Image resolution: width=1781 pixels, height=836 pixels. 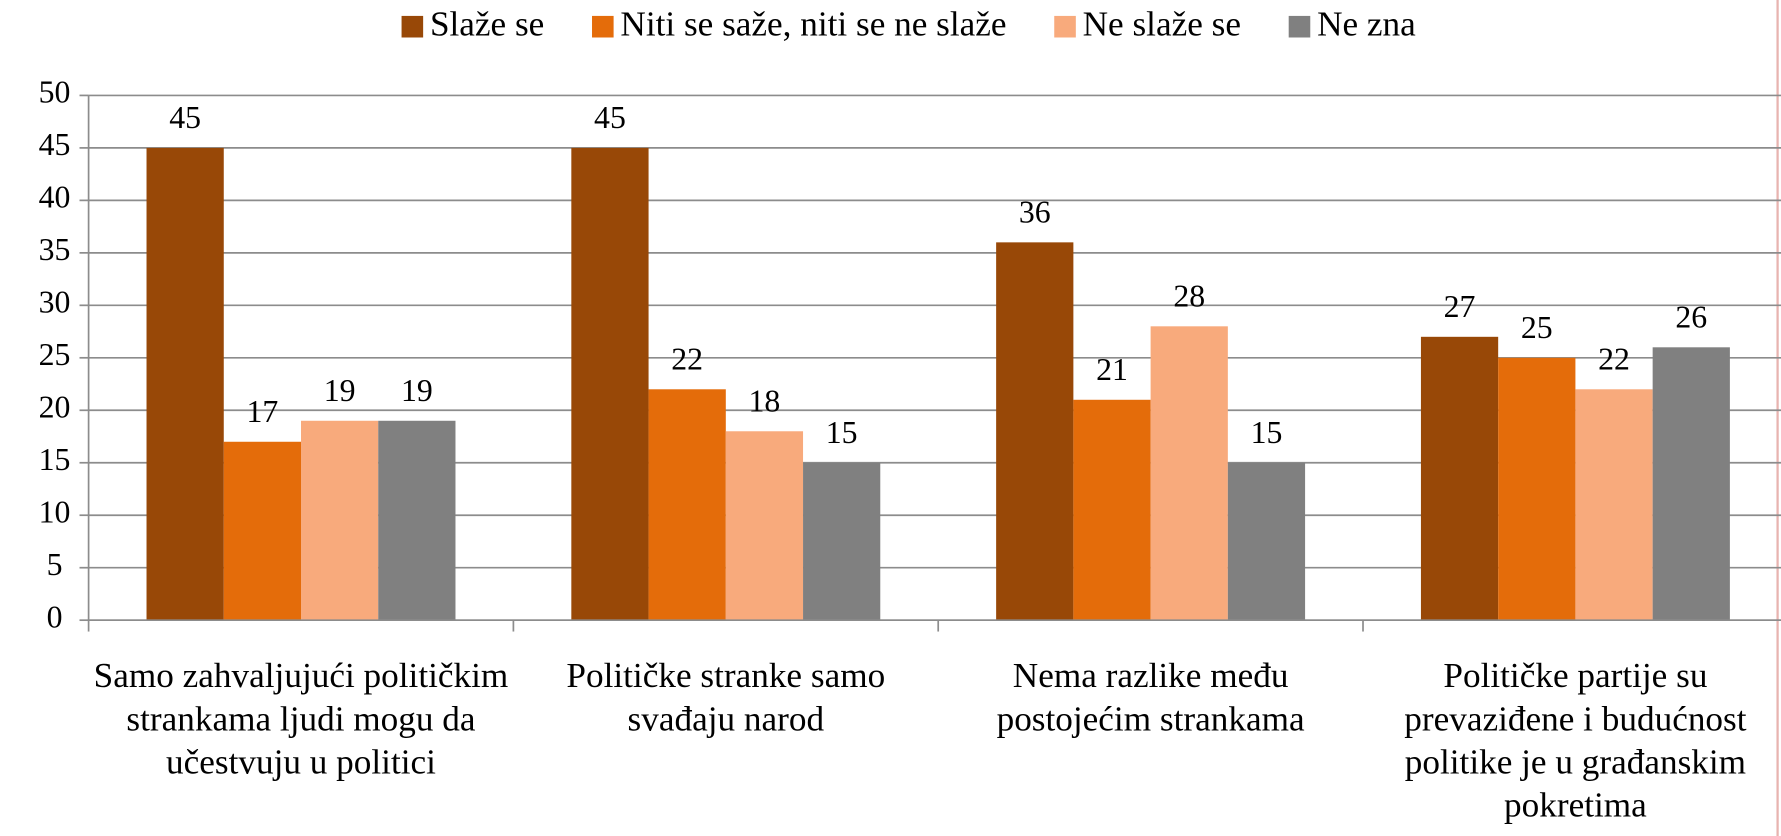 I want to click on y-tick-label: 40, so click(x=55, y=197).